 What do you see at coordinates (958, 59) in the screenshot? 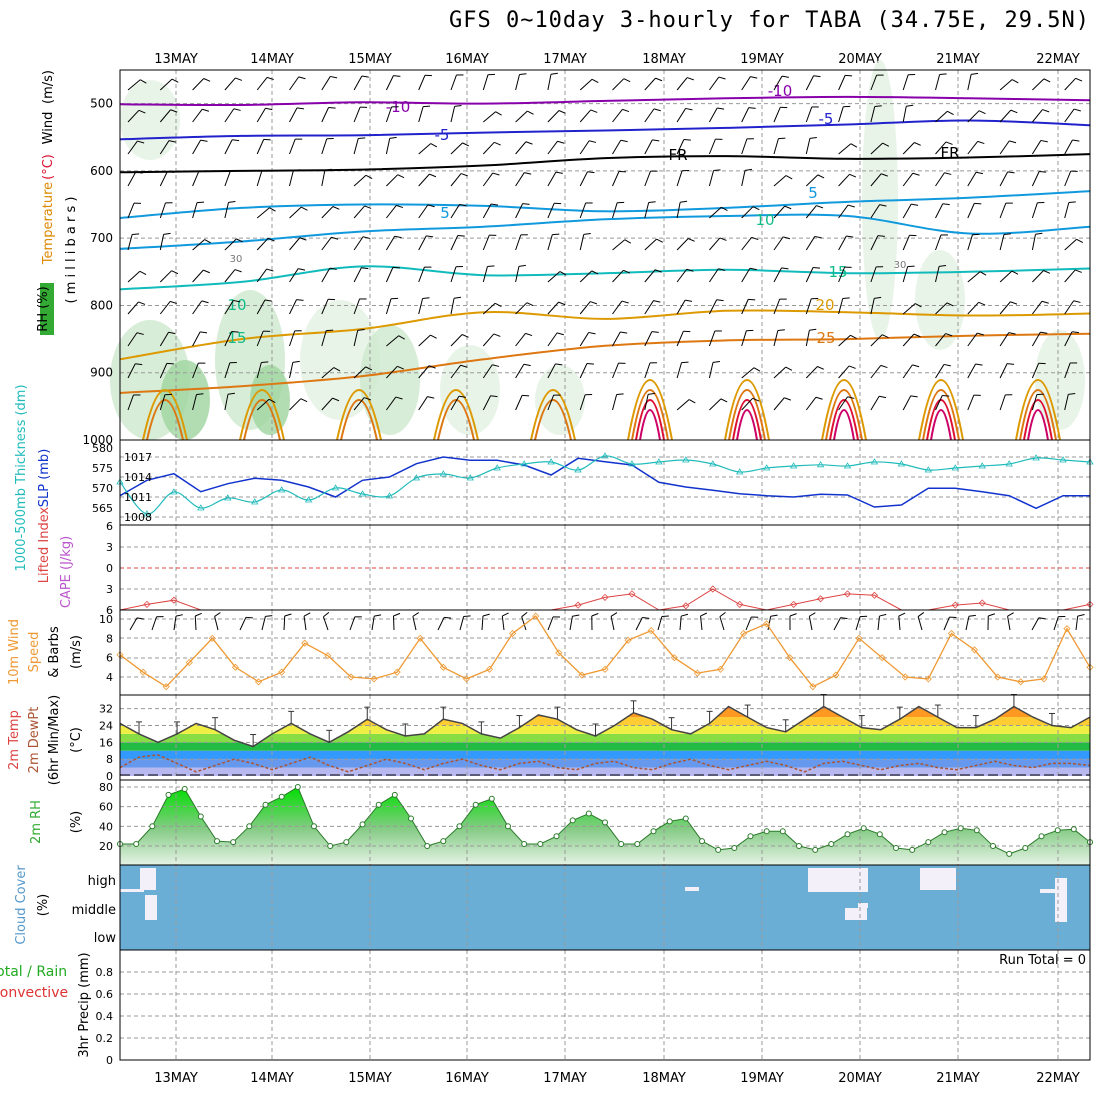
I see `date-label-top: 21MAY` at bounding box center [958, 59].